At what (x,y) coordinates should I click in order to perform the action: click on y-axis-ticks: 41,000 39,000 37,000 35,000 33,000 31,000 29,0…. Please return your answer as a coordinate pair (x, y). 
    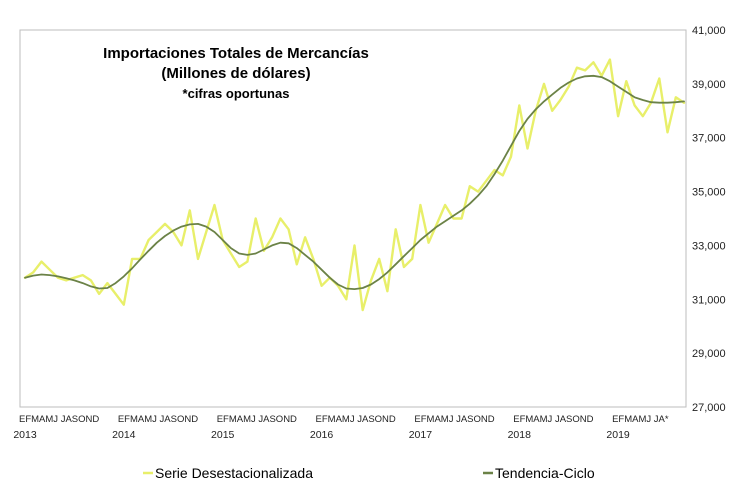
    Looking at the image, I should click on (709, 219).